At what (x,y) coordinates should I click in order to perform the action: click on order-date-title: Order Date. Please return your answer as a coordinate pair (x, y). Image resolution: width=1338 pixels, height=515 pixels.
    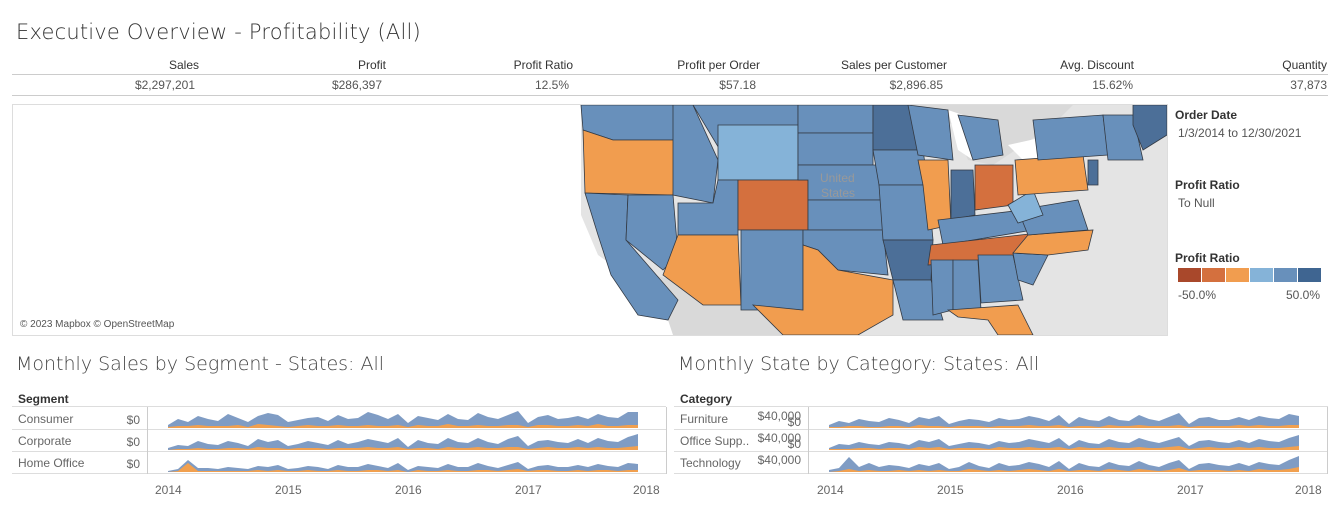
    Looking at the image, I should click on (1206, 115).